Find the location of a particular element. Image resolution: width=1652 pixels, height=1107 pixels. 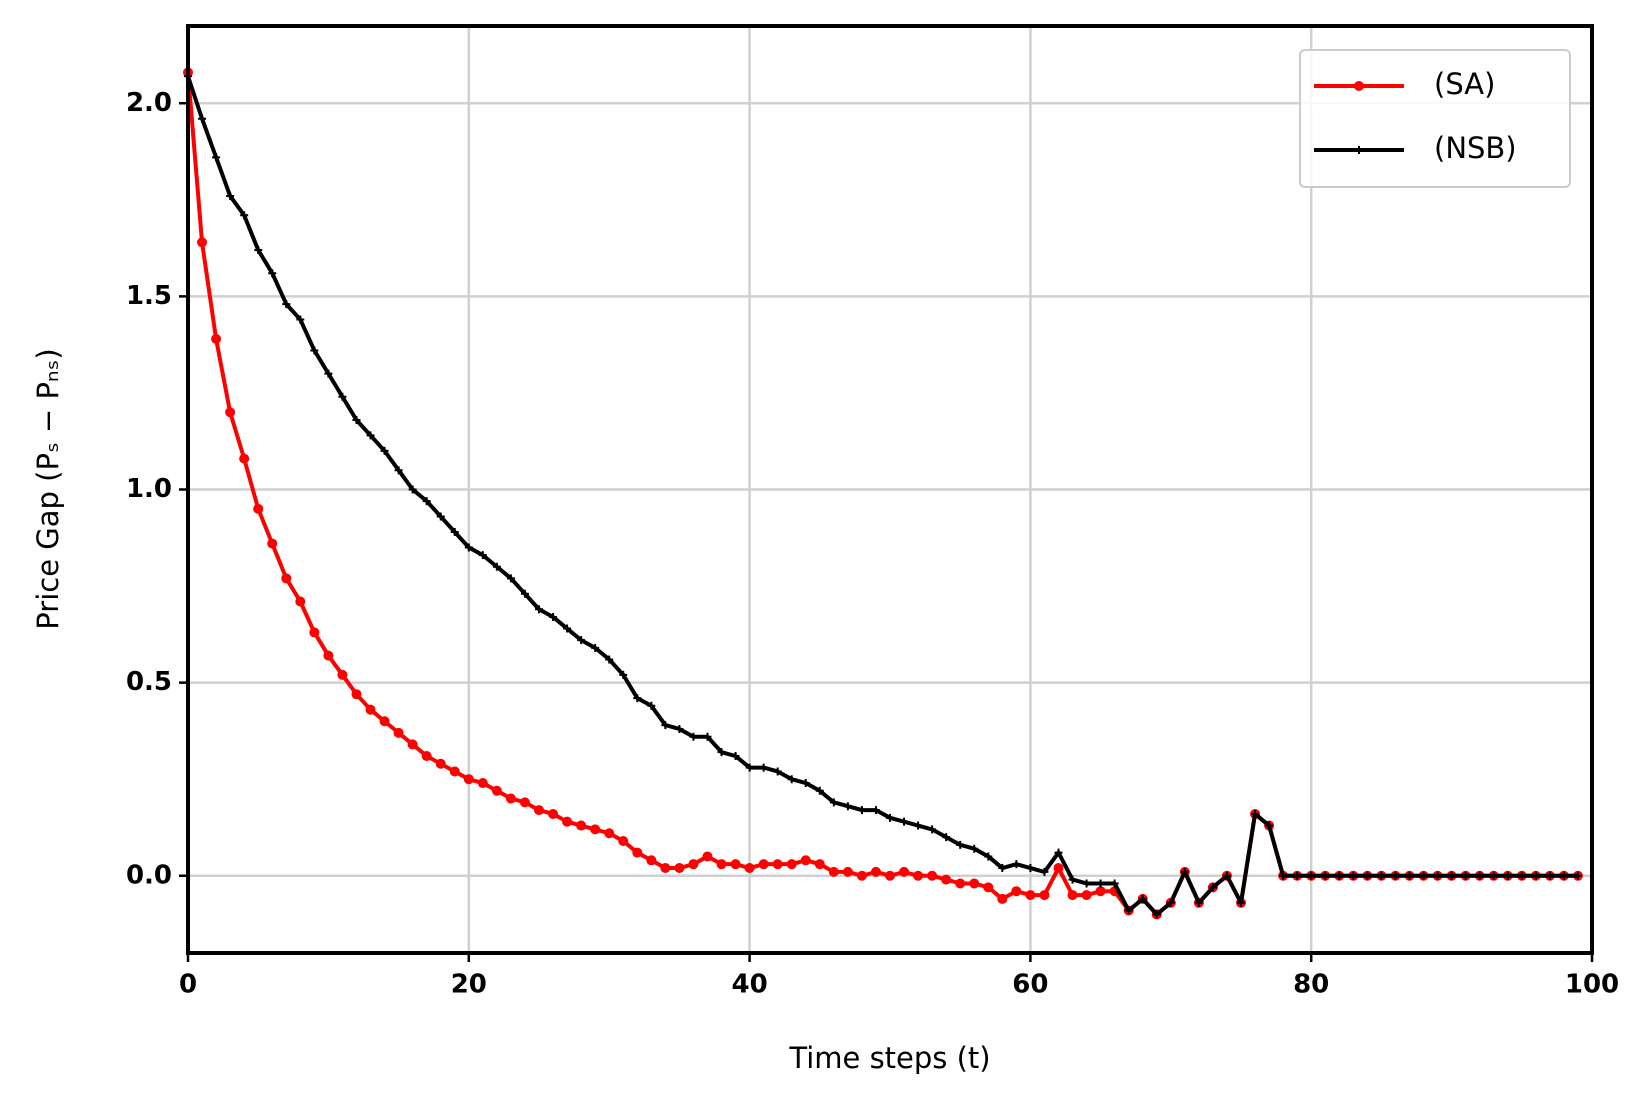

y-axis-label: Price Gap (Pₛ − Pₙₛ) is located at coordinates (48, 488).